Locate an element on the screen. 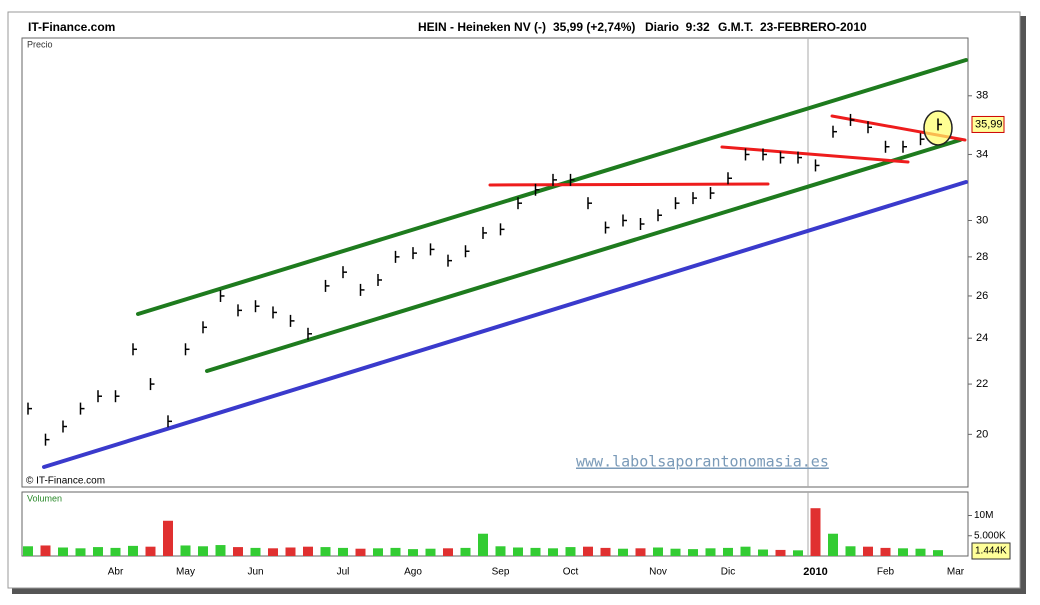 The image size is (1040, 605). y-tick-label: 26 is located at coordinates (982, 296).